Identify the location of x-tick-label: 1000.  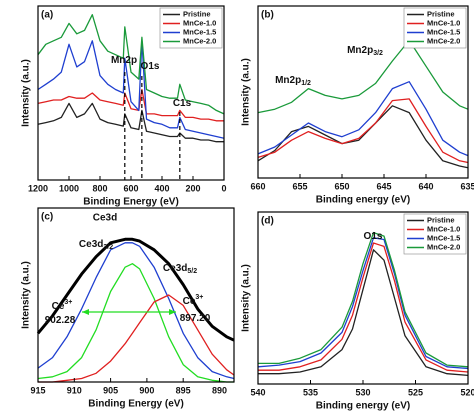
(69, 188).